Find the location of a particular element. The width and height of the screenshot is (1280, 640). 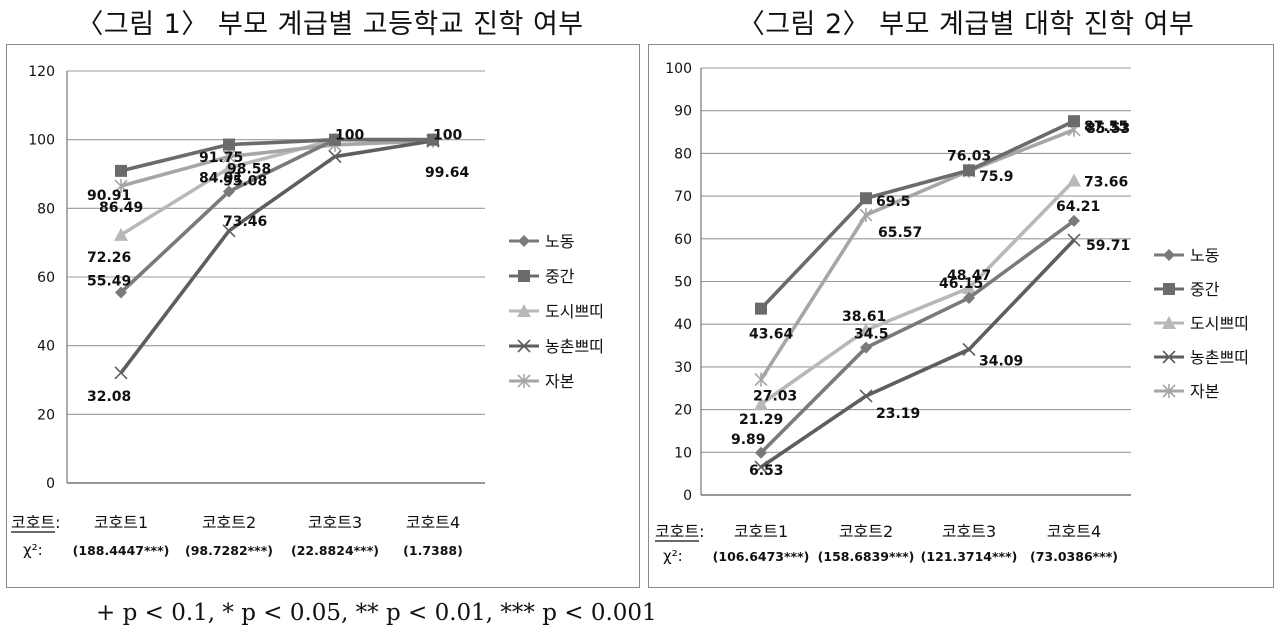

chart-1-data-label: 84.91 is located at coordinates (221, 178).